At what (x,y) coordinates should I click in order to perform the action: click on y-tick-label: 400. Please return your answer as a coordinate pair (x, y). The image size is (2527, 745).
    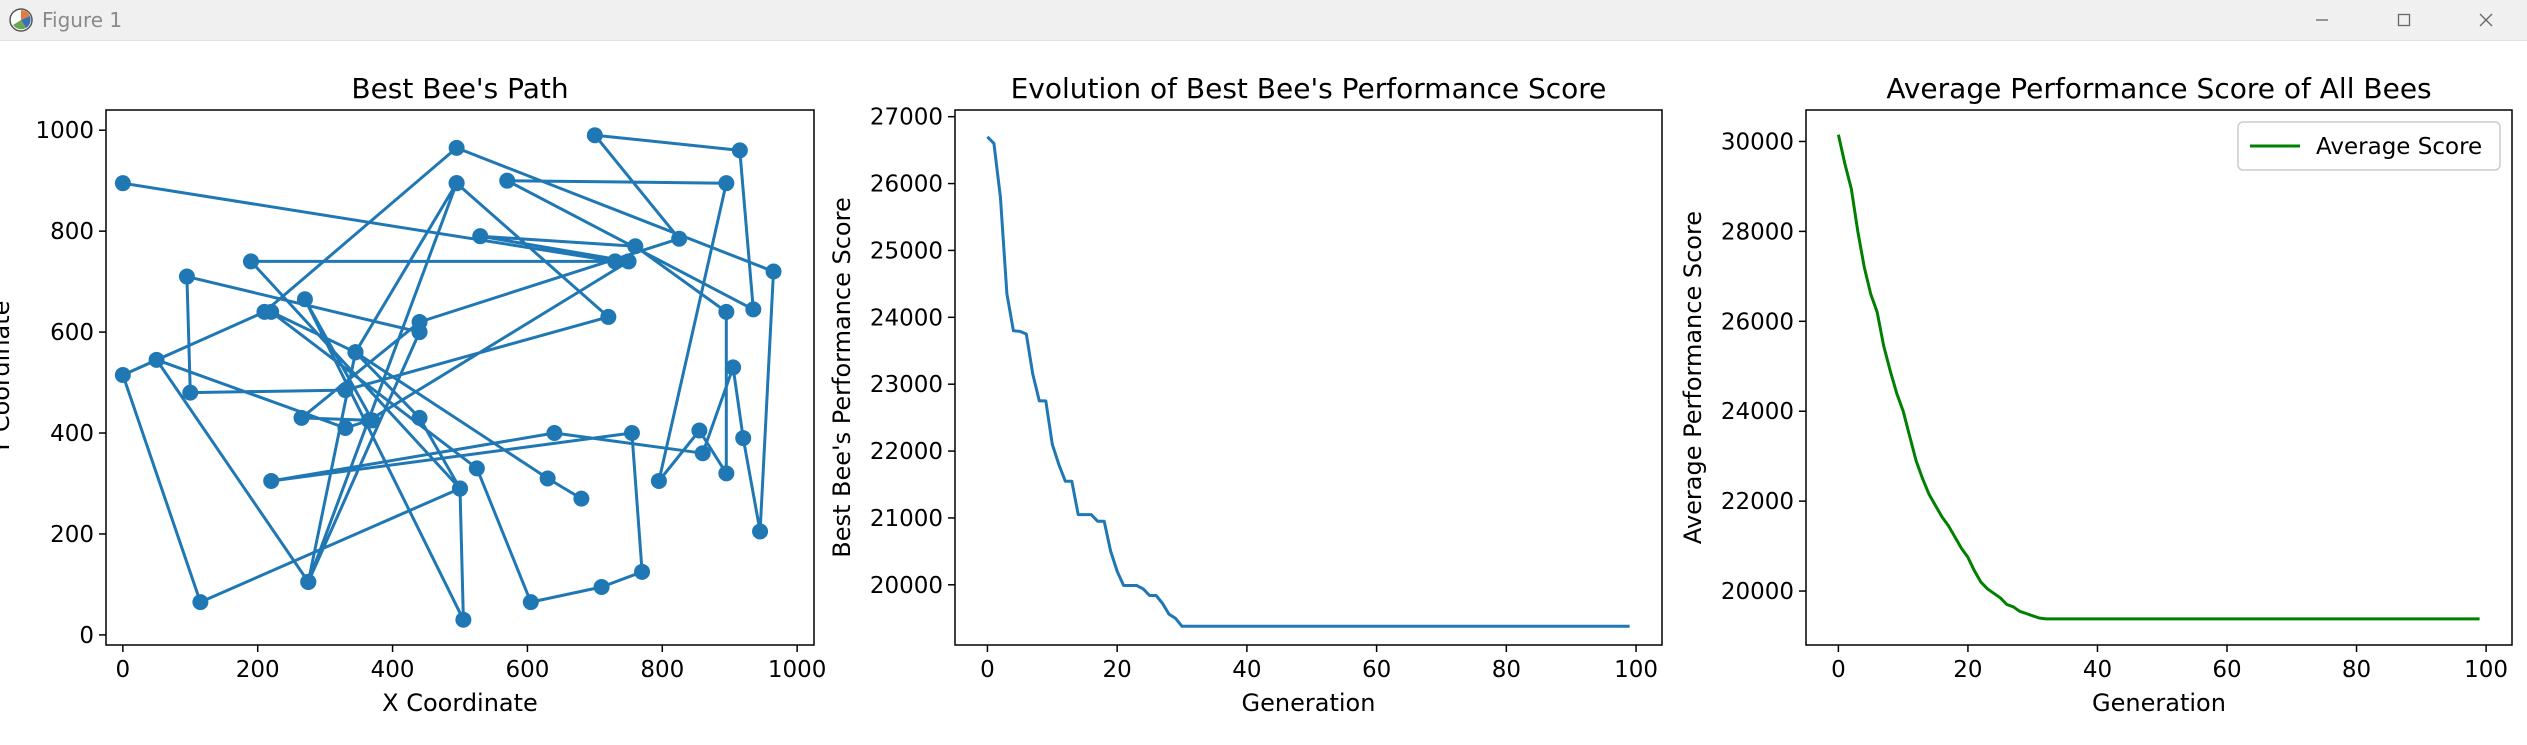
    Looking at the image, I should click on (72, 434).